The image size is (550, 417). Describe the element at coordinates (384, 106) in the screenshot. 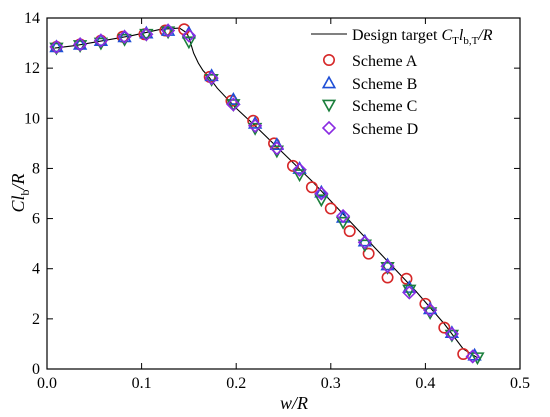

I see `legend-label-scheme-c: Scheme C` at that location.